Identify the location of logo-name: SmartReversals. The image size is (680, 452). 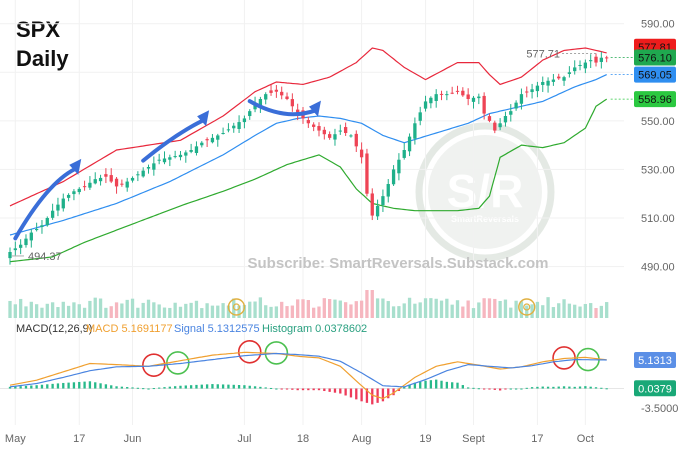
(485, 219).